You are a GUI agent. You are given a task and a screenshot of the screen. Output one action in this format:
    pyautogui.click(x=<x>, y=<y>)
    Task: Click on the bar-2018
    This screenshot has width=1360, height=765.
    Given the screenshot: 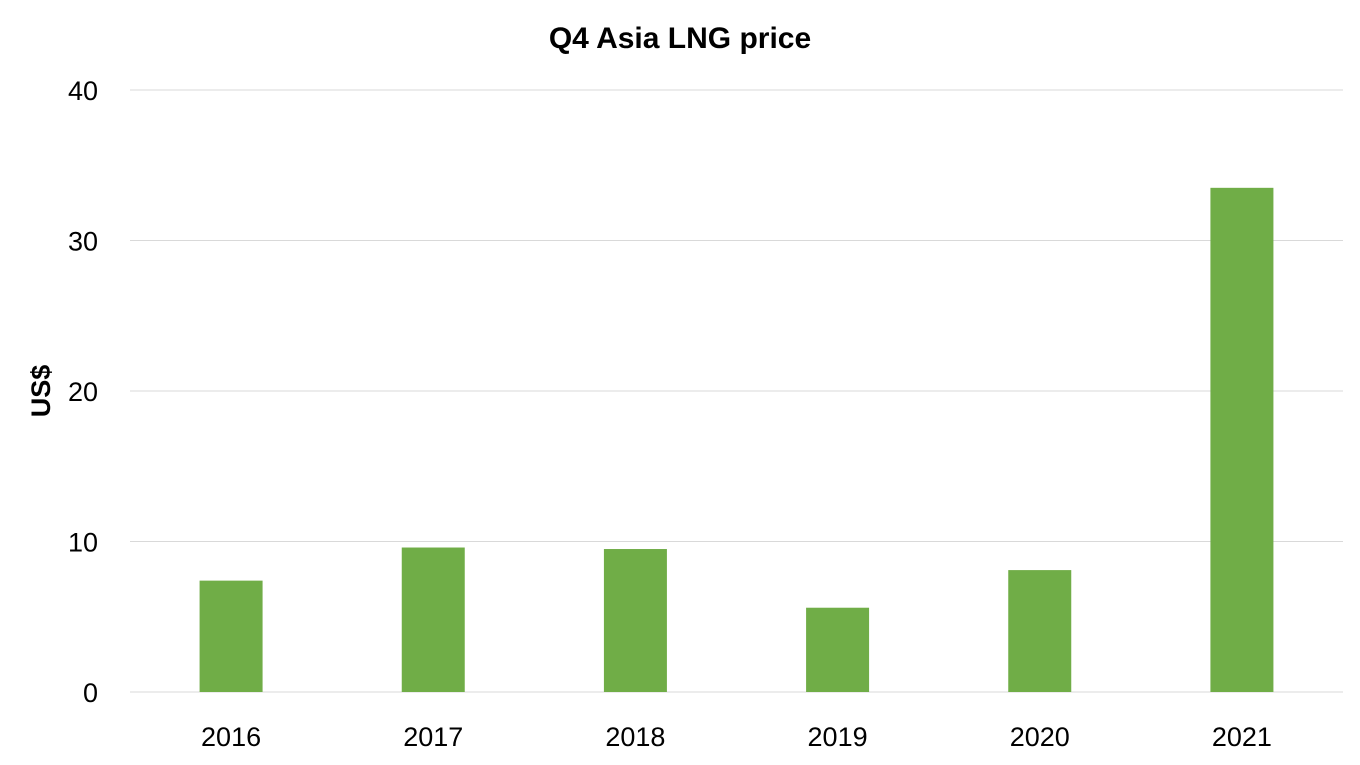 What is the action you would take?
    pyautogui.click(x=635, y=620)
    